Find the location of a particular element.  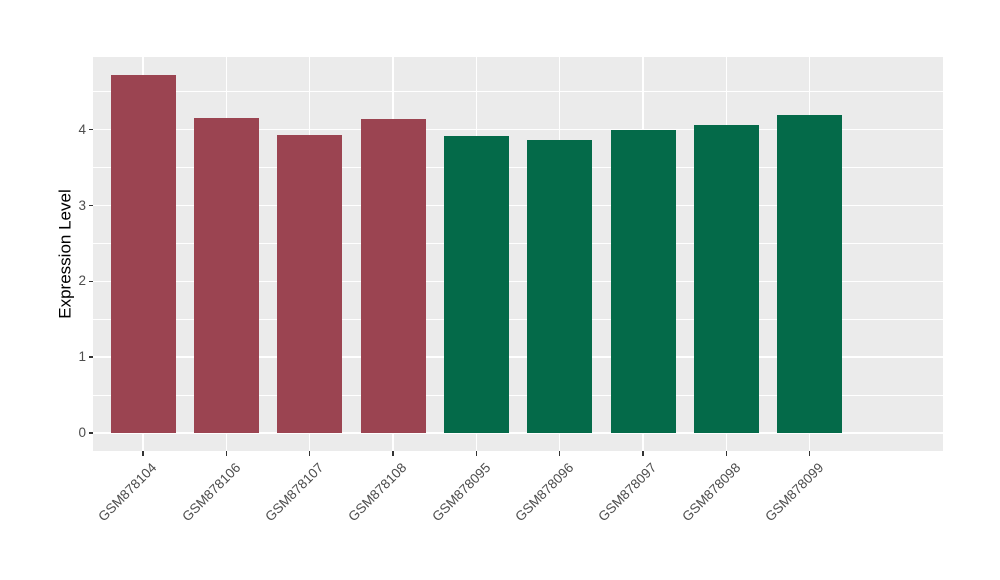

x-tick-label: GSM878106 is located at coordinates (210, 492).